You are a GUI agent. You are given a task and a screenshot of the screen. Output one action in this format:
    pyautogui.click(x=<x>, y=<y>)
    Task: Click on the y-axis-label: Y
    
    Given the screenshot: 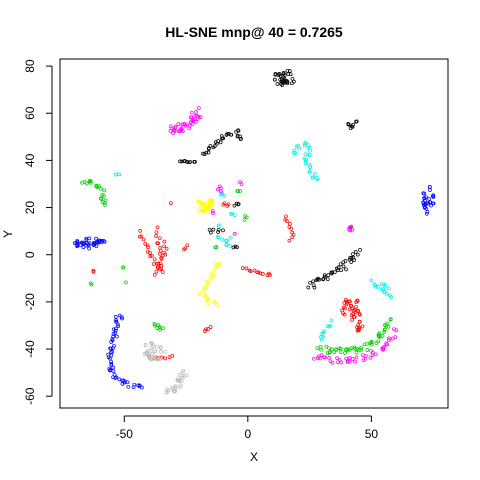 What is the action you would take?
    pyautogui.click(x=8, y=234)
    